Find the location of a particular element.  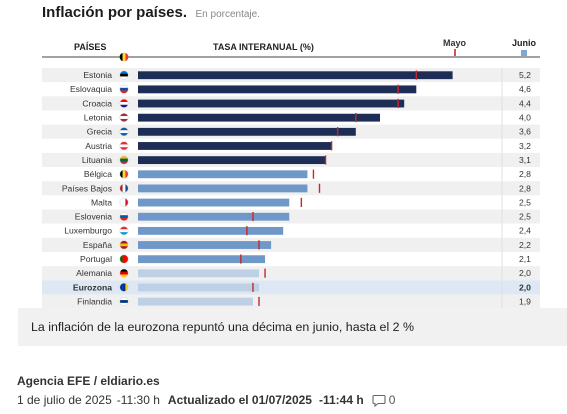

column-header-rate: TASA INTERANUAL (%) is located at coordinates (263, 47).